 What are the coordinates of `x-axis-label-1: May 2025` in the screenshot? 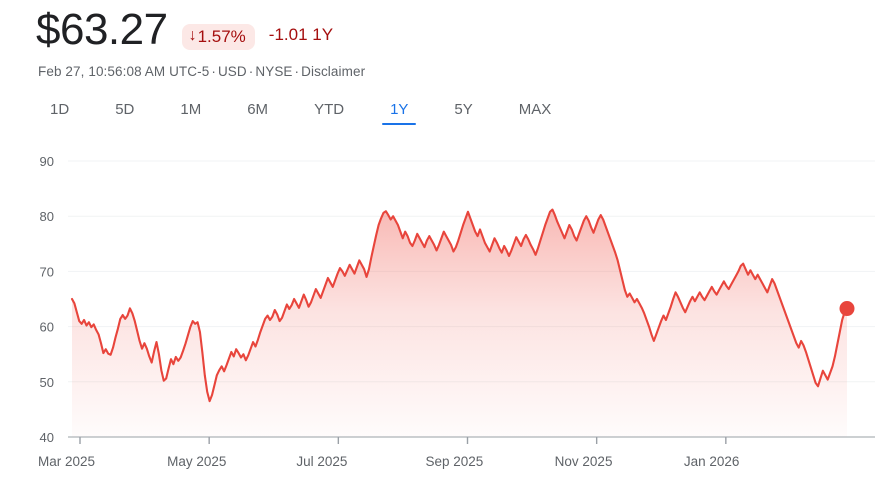 It's located at (196, 461).